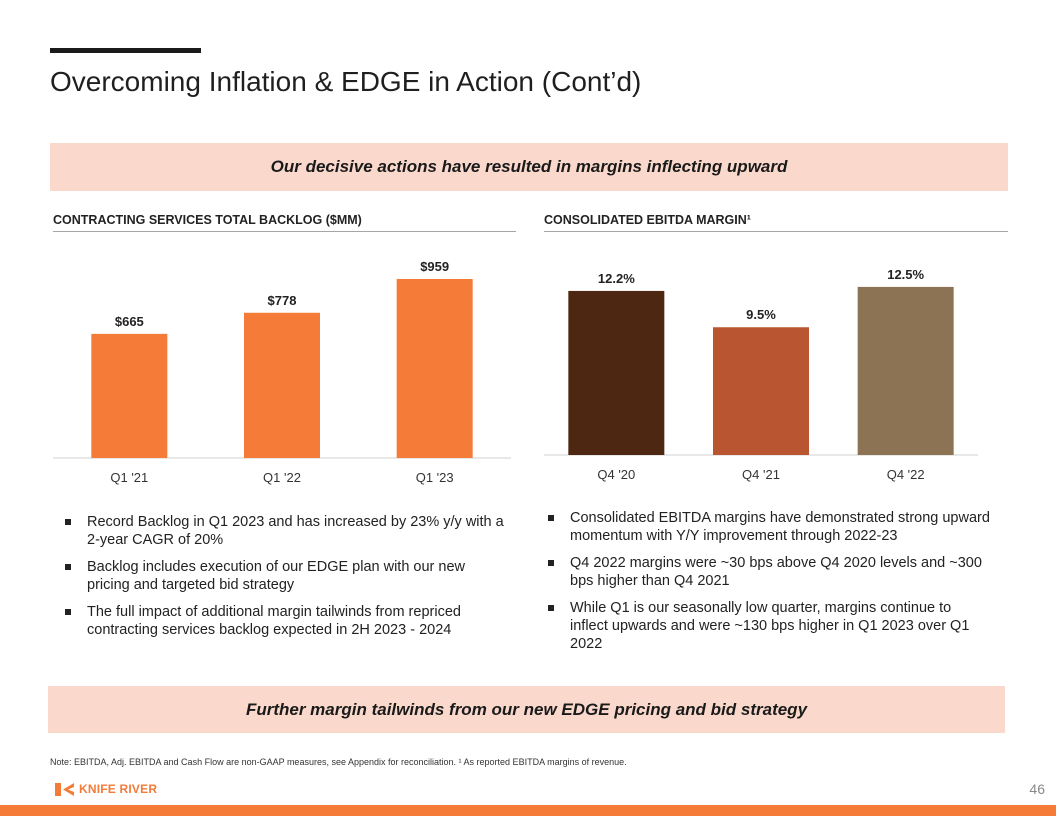 The image size is (1056, 816). Describe the element at coordinates (616, 278) in the screenshot. I see `bar-value-label: 12.2%` at that location.